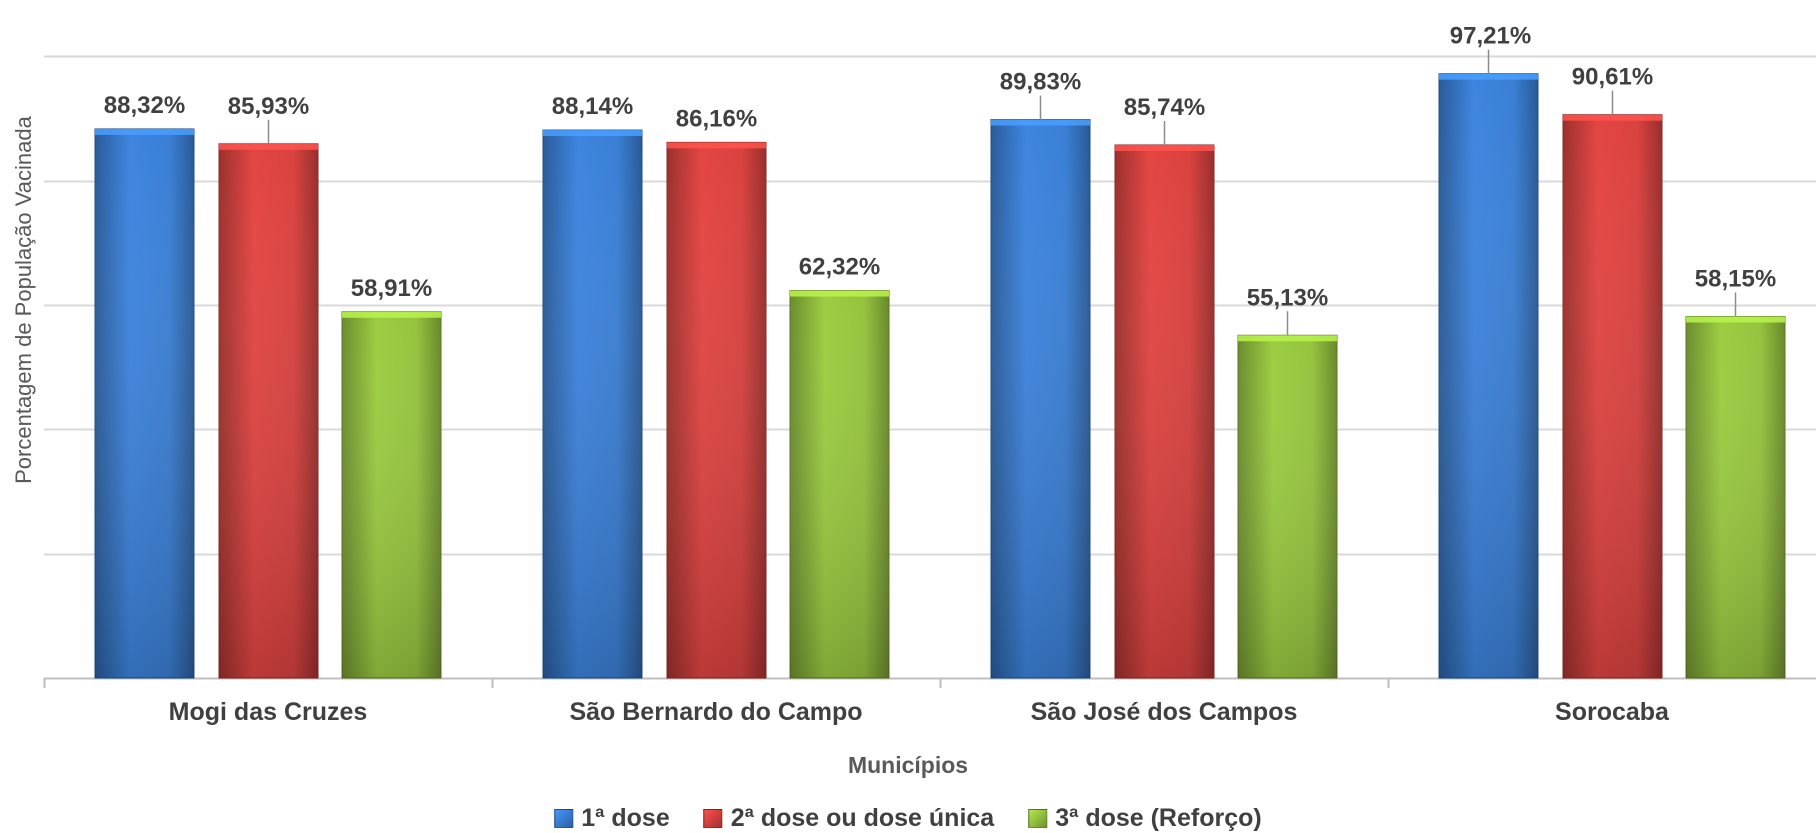  I want to click on data-label-1-3: 89,83%, so click(1040, 82).